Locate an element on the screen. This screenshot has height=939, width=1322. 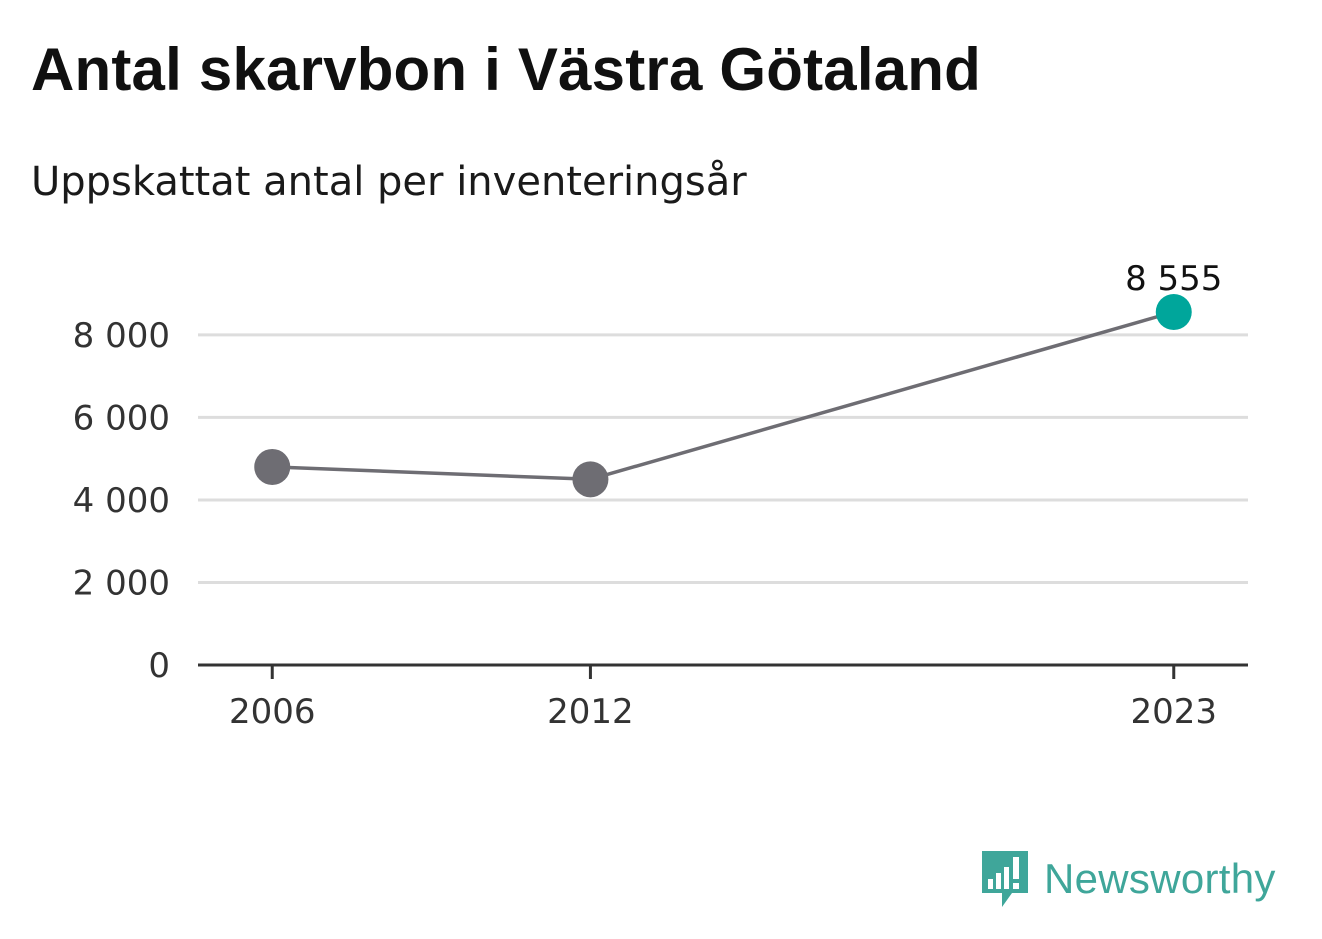
series-line is located at coordinates (723, 396).